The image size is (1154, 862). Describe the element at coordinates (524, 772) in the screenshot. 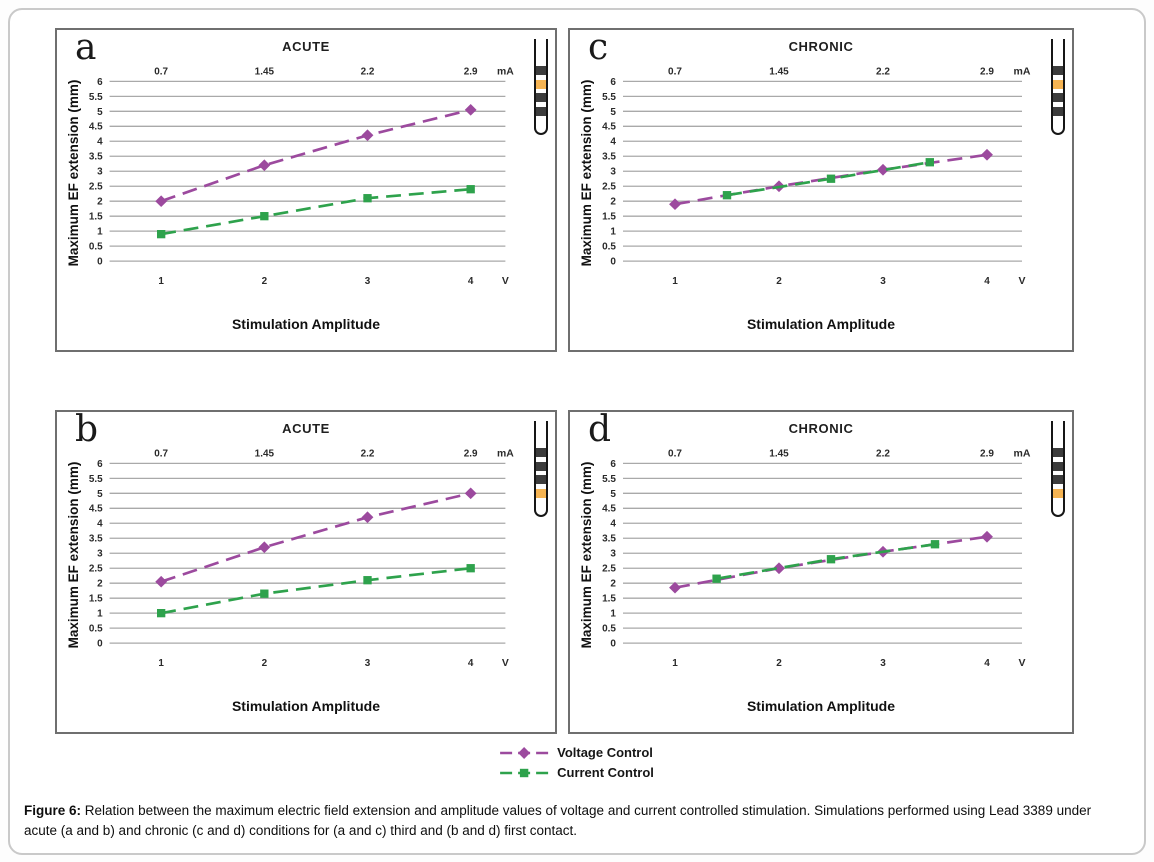

I see `current-control-line-sample-icon` at that location.